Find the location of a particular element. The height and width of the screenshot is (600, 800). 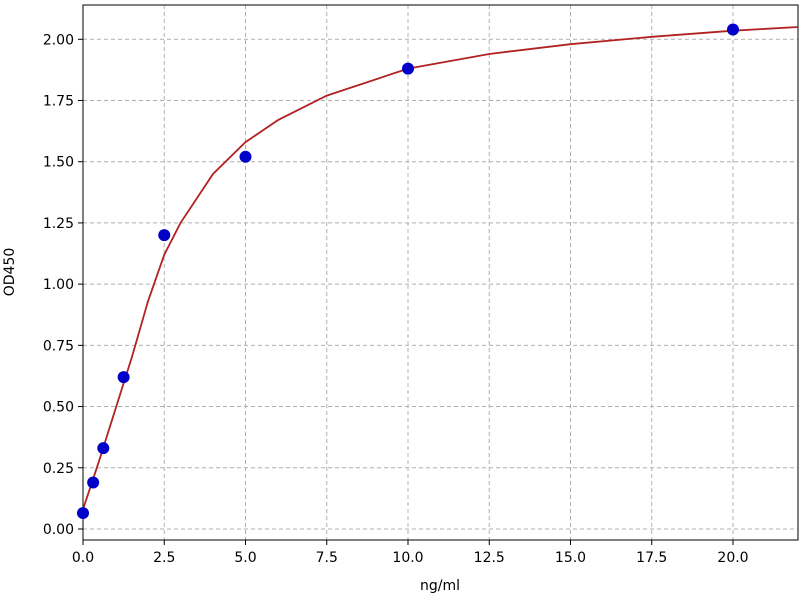

y-tick-label: 1.75 is located at coordinates (58, 101).